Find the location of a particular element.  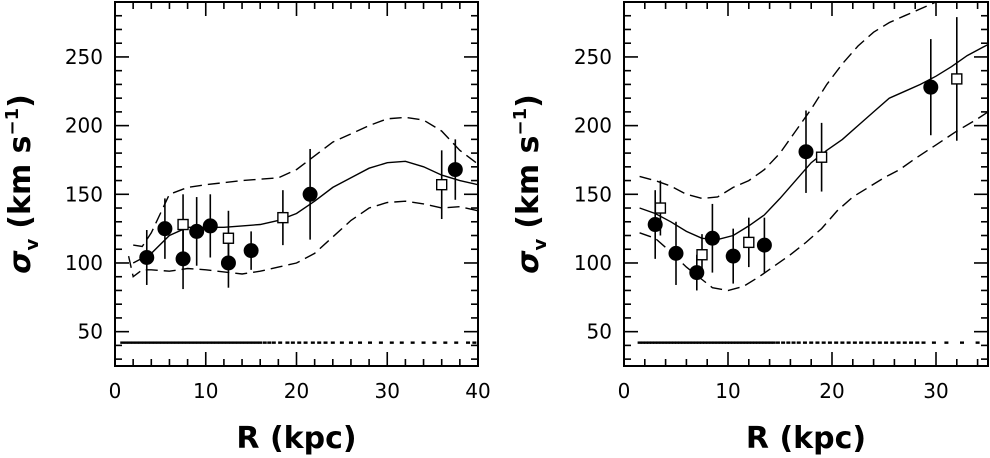

left-x-tick-label: 0 is located at coordinates (115, 391).